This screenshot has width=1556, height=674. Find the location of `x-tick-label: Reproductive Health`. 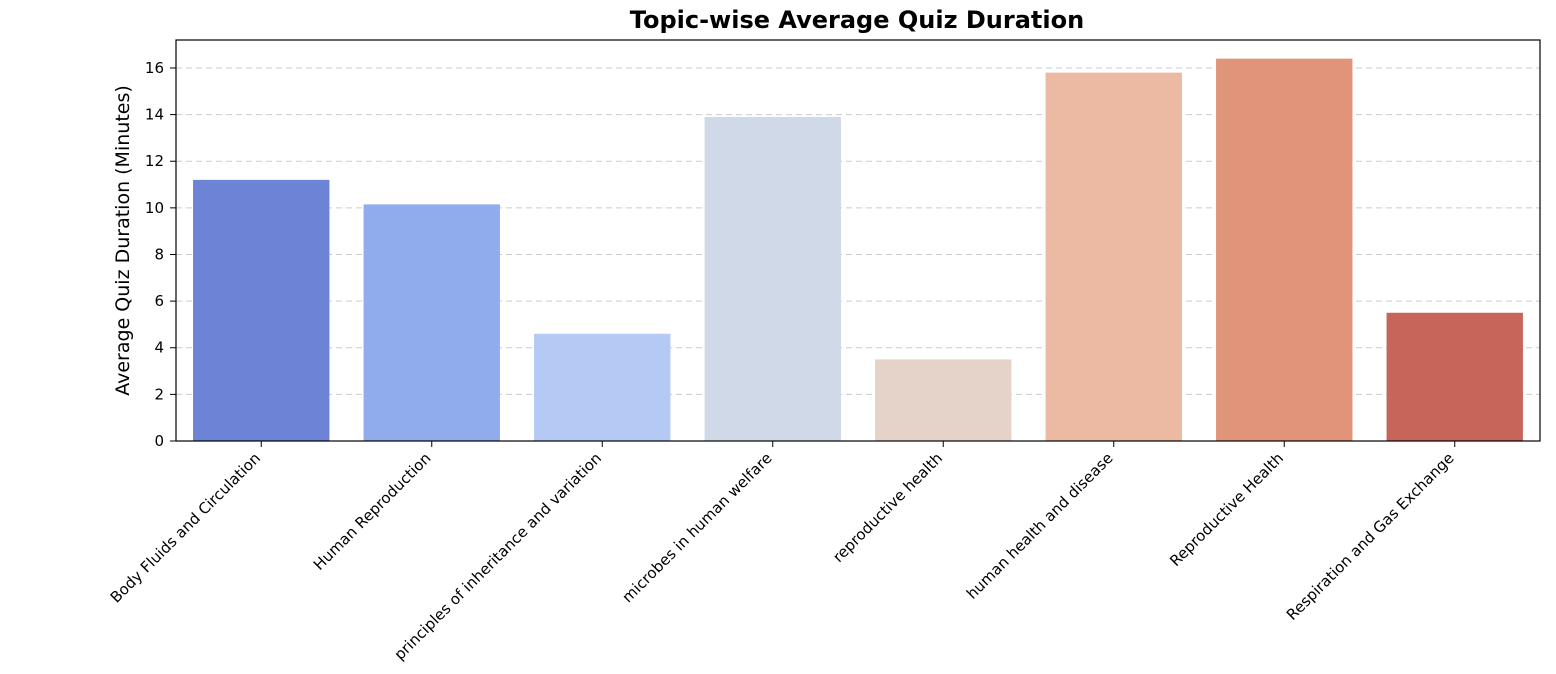

x-tick-label: Reproductive Health is located at coordinates (1226, 509).